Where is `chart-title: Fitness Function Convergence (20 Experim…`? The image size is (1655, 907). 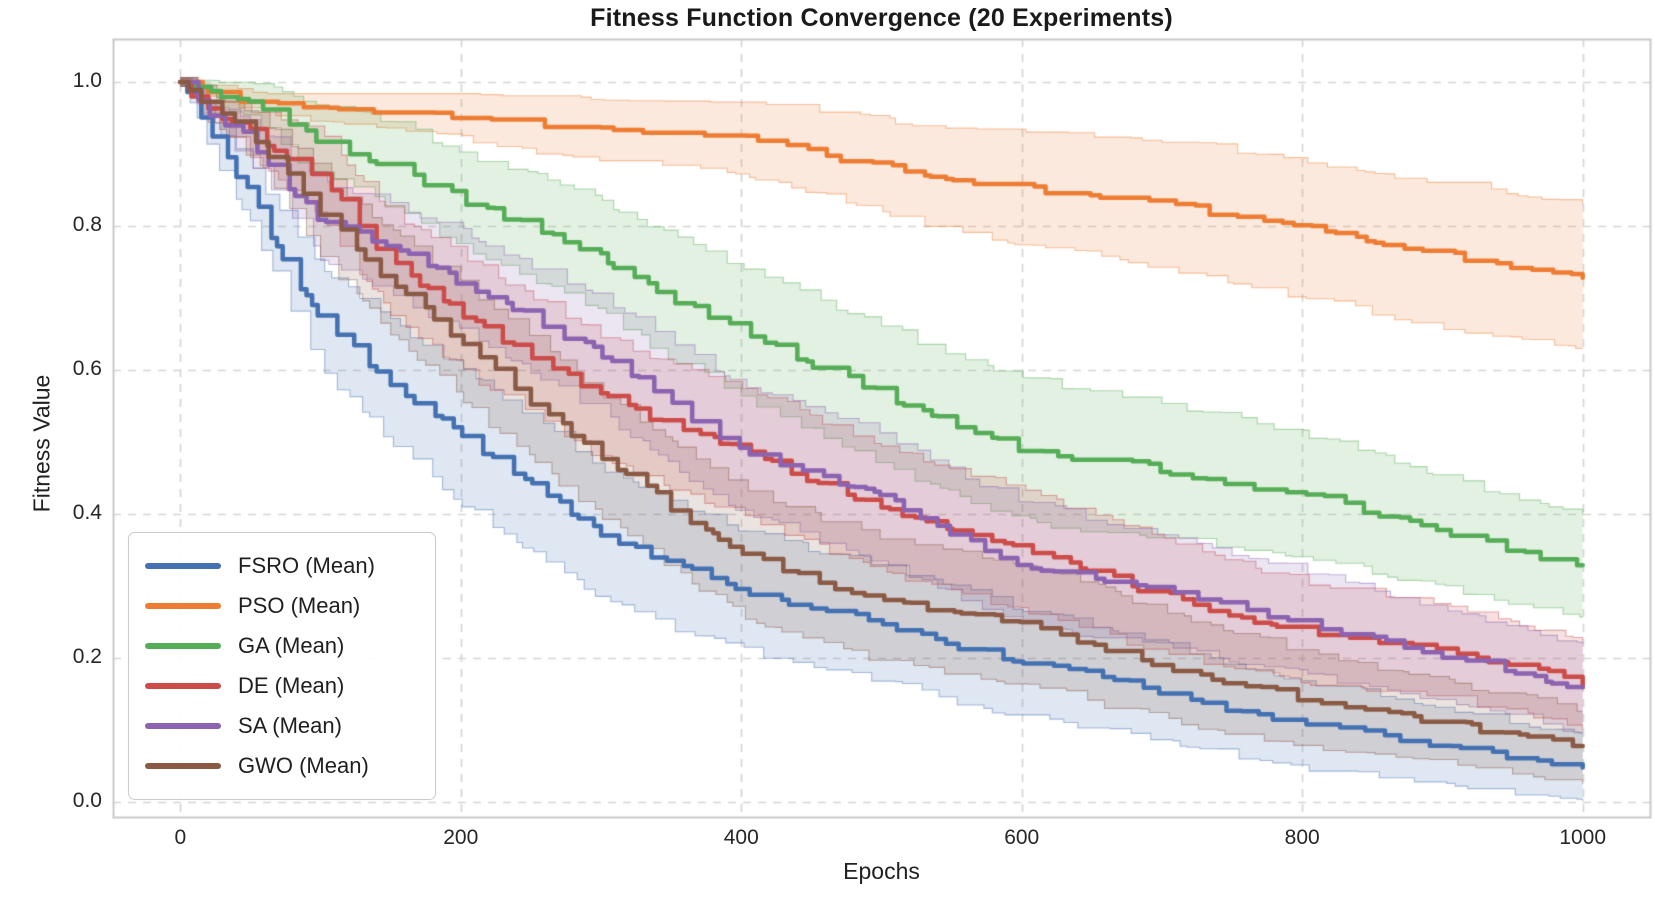
chart-title: Fitness Function Convergence (20 Experim… is located at coordinates (881, 18).